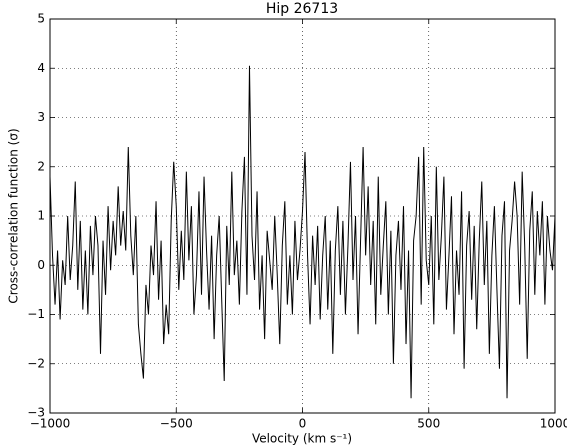 The width and height of the screenshot is (567, 448). What do you see at coordinates (36, 363) in the screenshot?
I see `y-tick-label: −2` at bounding box center [36, 363].